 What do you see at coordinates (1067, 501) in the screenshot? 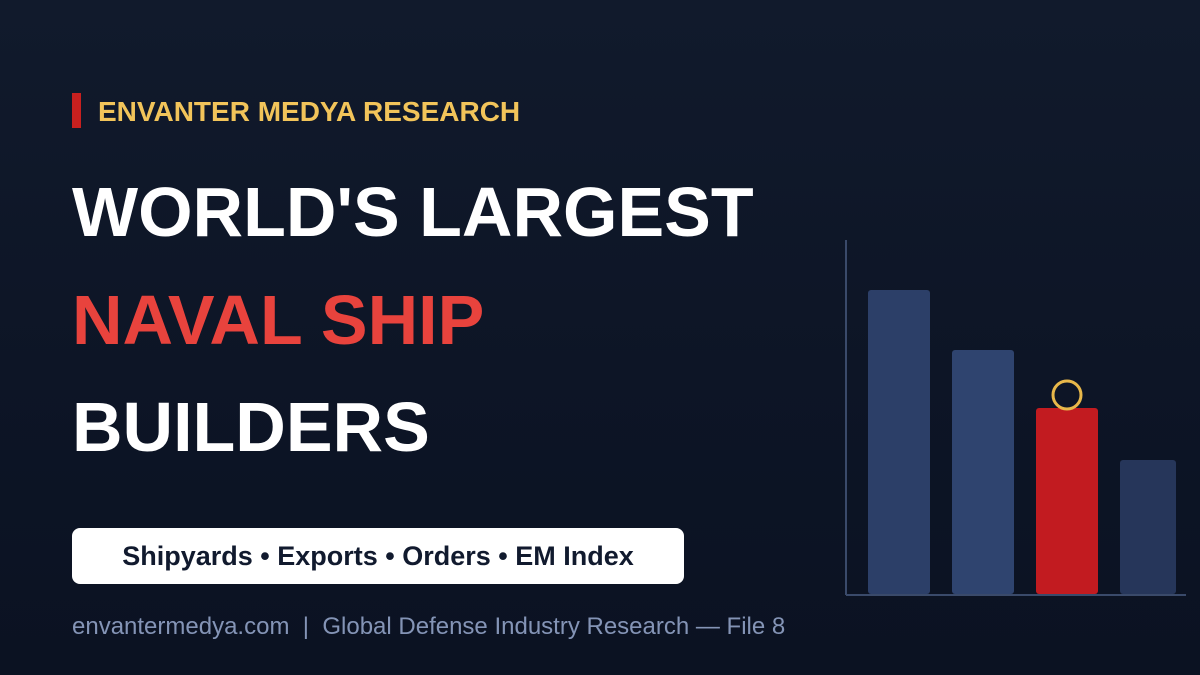
I see `bar-highlight` at bounding box center [1067, 501].